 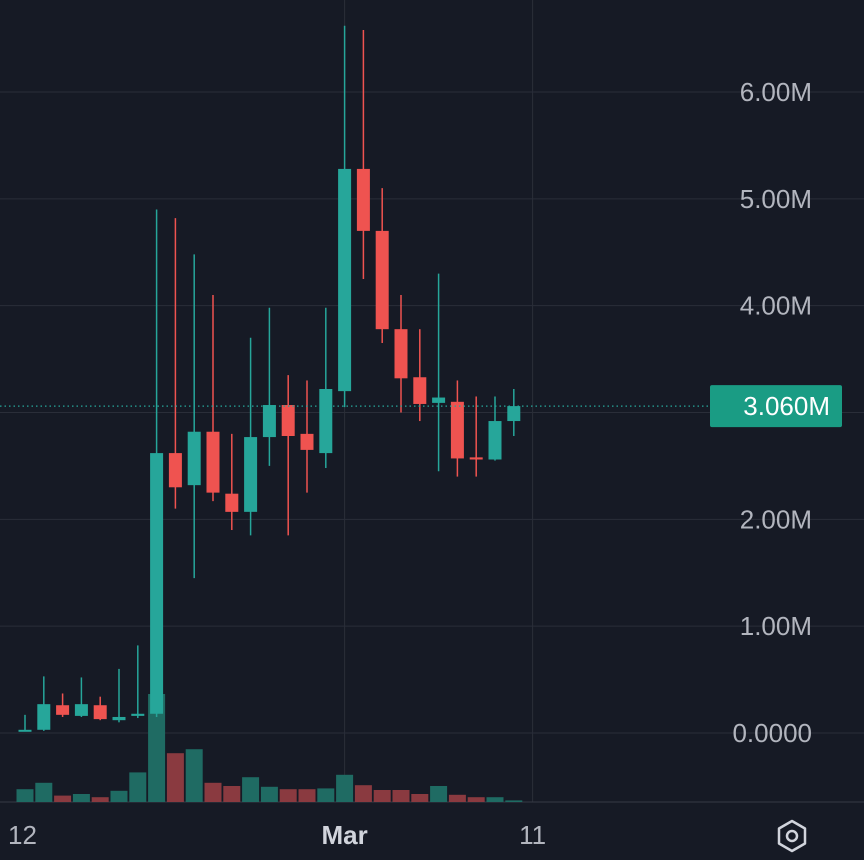 I want to click on price-axis-tick-label: 6.00M, so click(x=776, y=92).